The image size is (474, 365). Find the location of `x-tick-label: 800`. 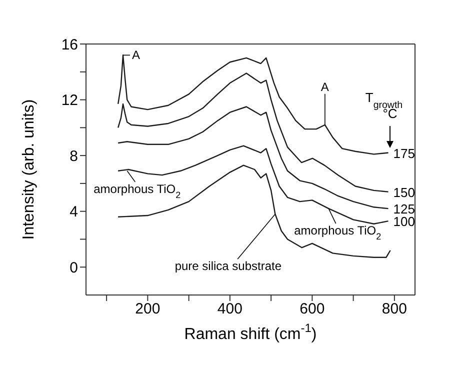

x-tick-label: 800 is located at coordinates (394, 309).